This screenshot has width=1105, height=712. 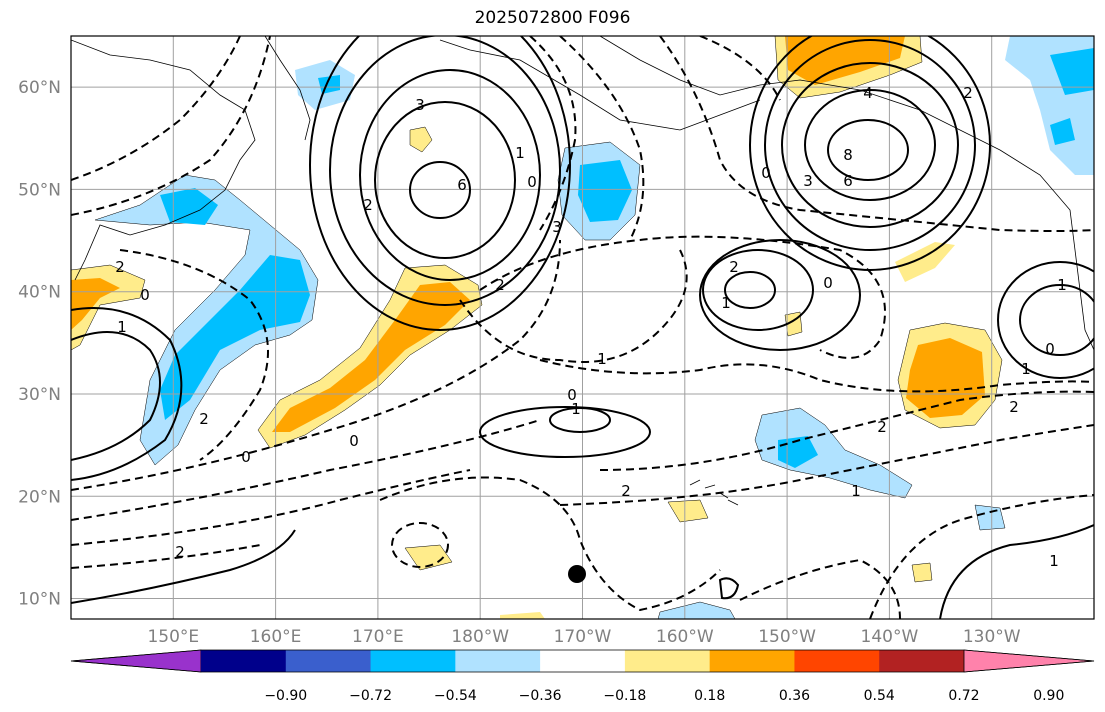 What do you see at coordinates (848, 181) in the screenshot?
I see `contour-value-label: 6` at bounding box center [848, 181].